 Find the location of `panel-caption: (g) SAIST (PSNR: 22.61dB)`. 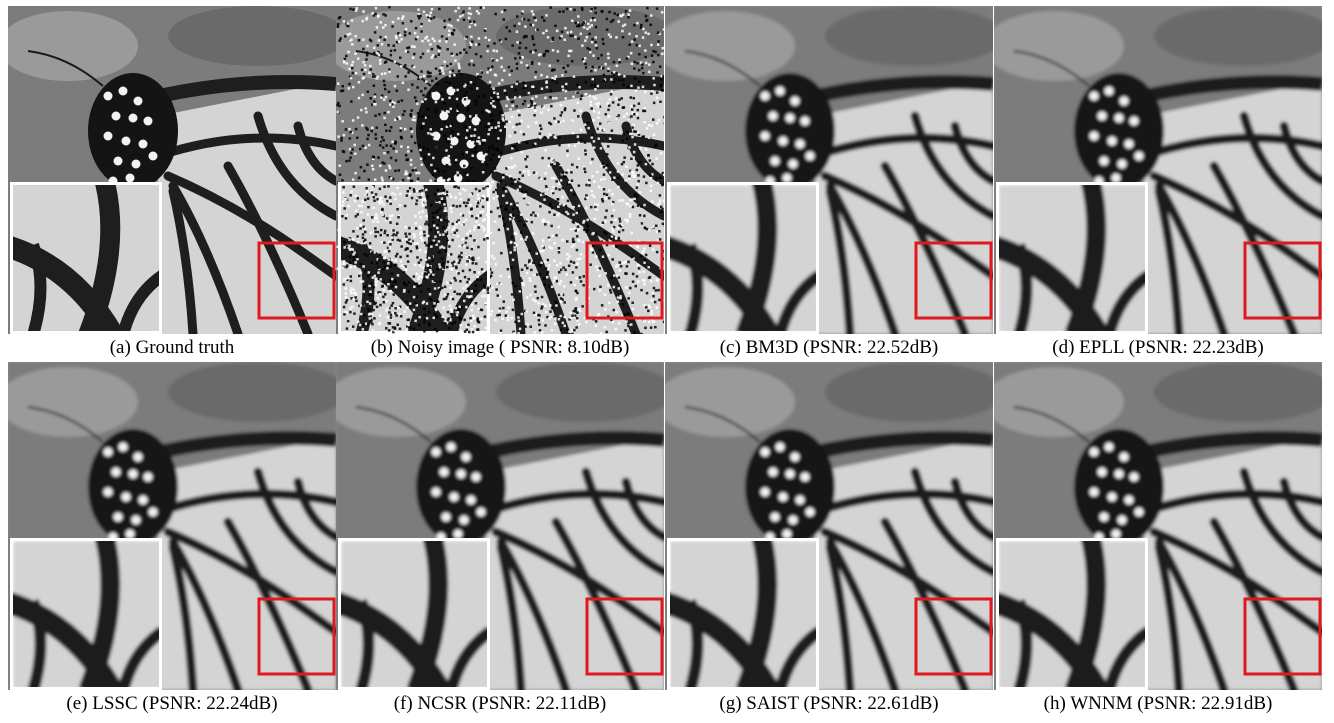

panel-caption: (g) SAIST (PSNR: 22.61dB) is located at coordinates (829, 704).